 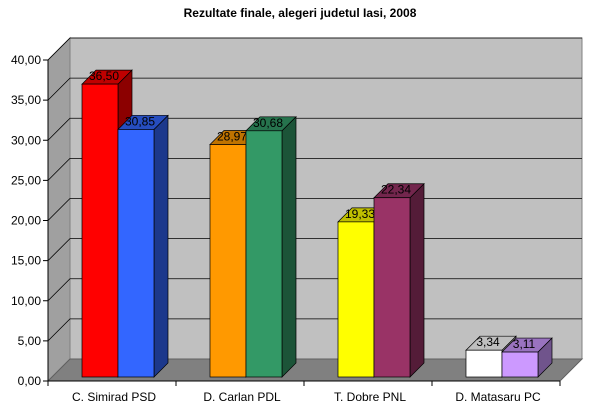 I want to click on y-tick-label: 0,00, so click(x=30, y=381).